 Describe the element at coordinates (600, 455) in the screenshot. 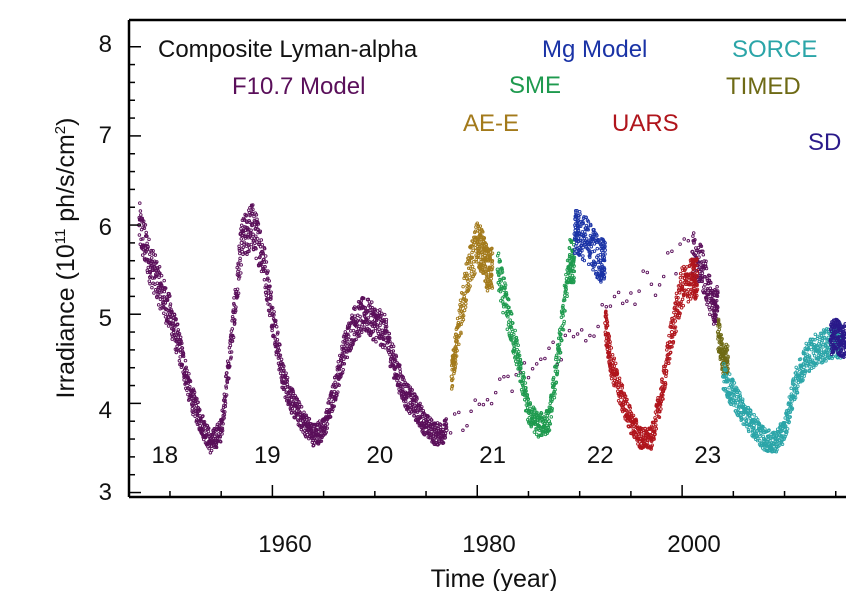

I see `cycle-label-22: 22` at that location.